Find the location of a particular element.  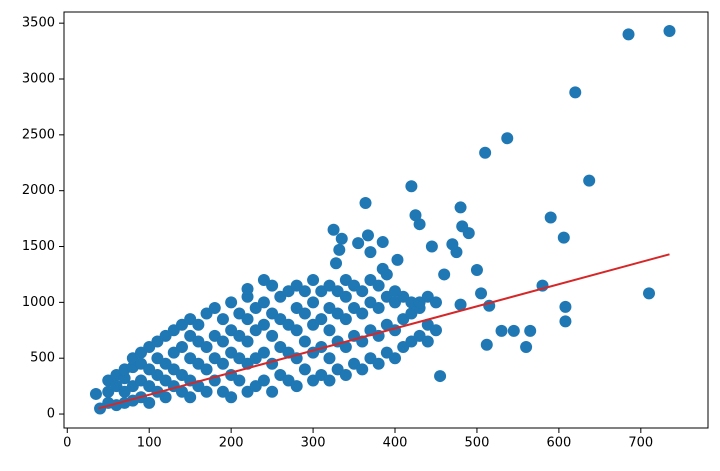

x-tick-label: 600 is located at coordinates (558, 443).